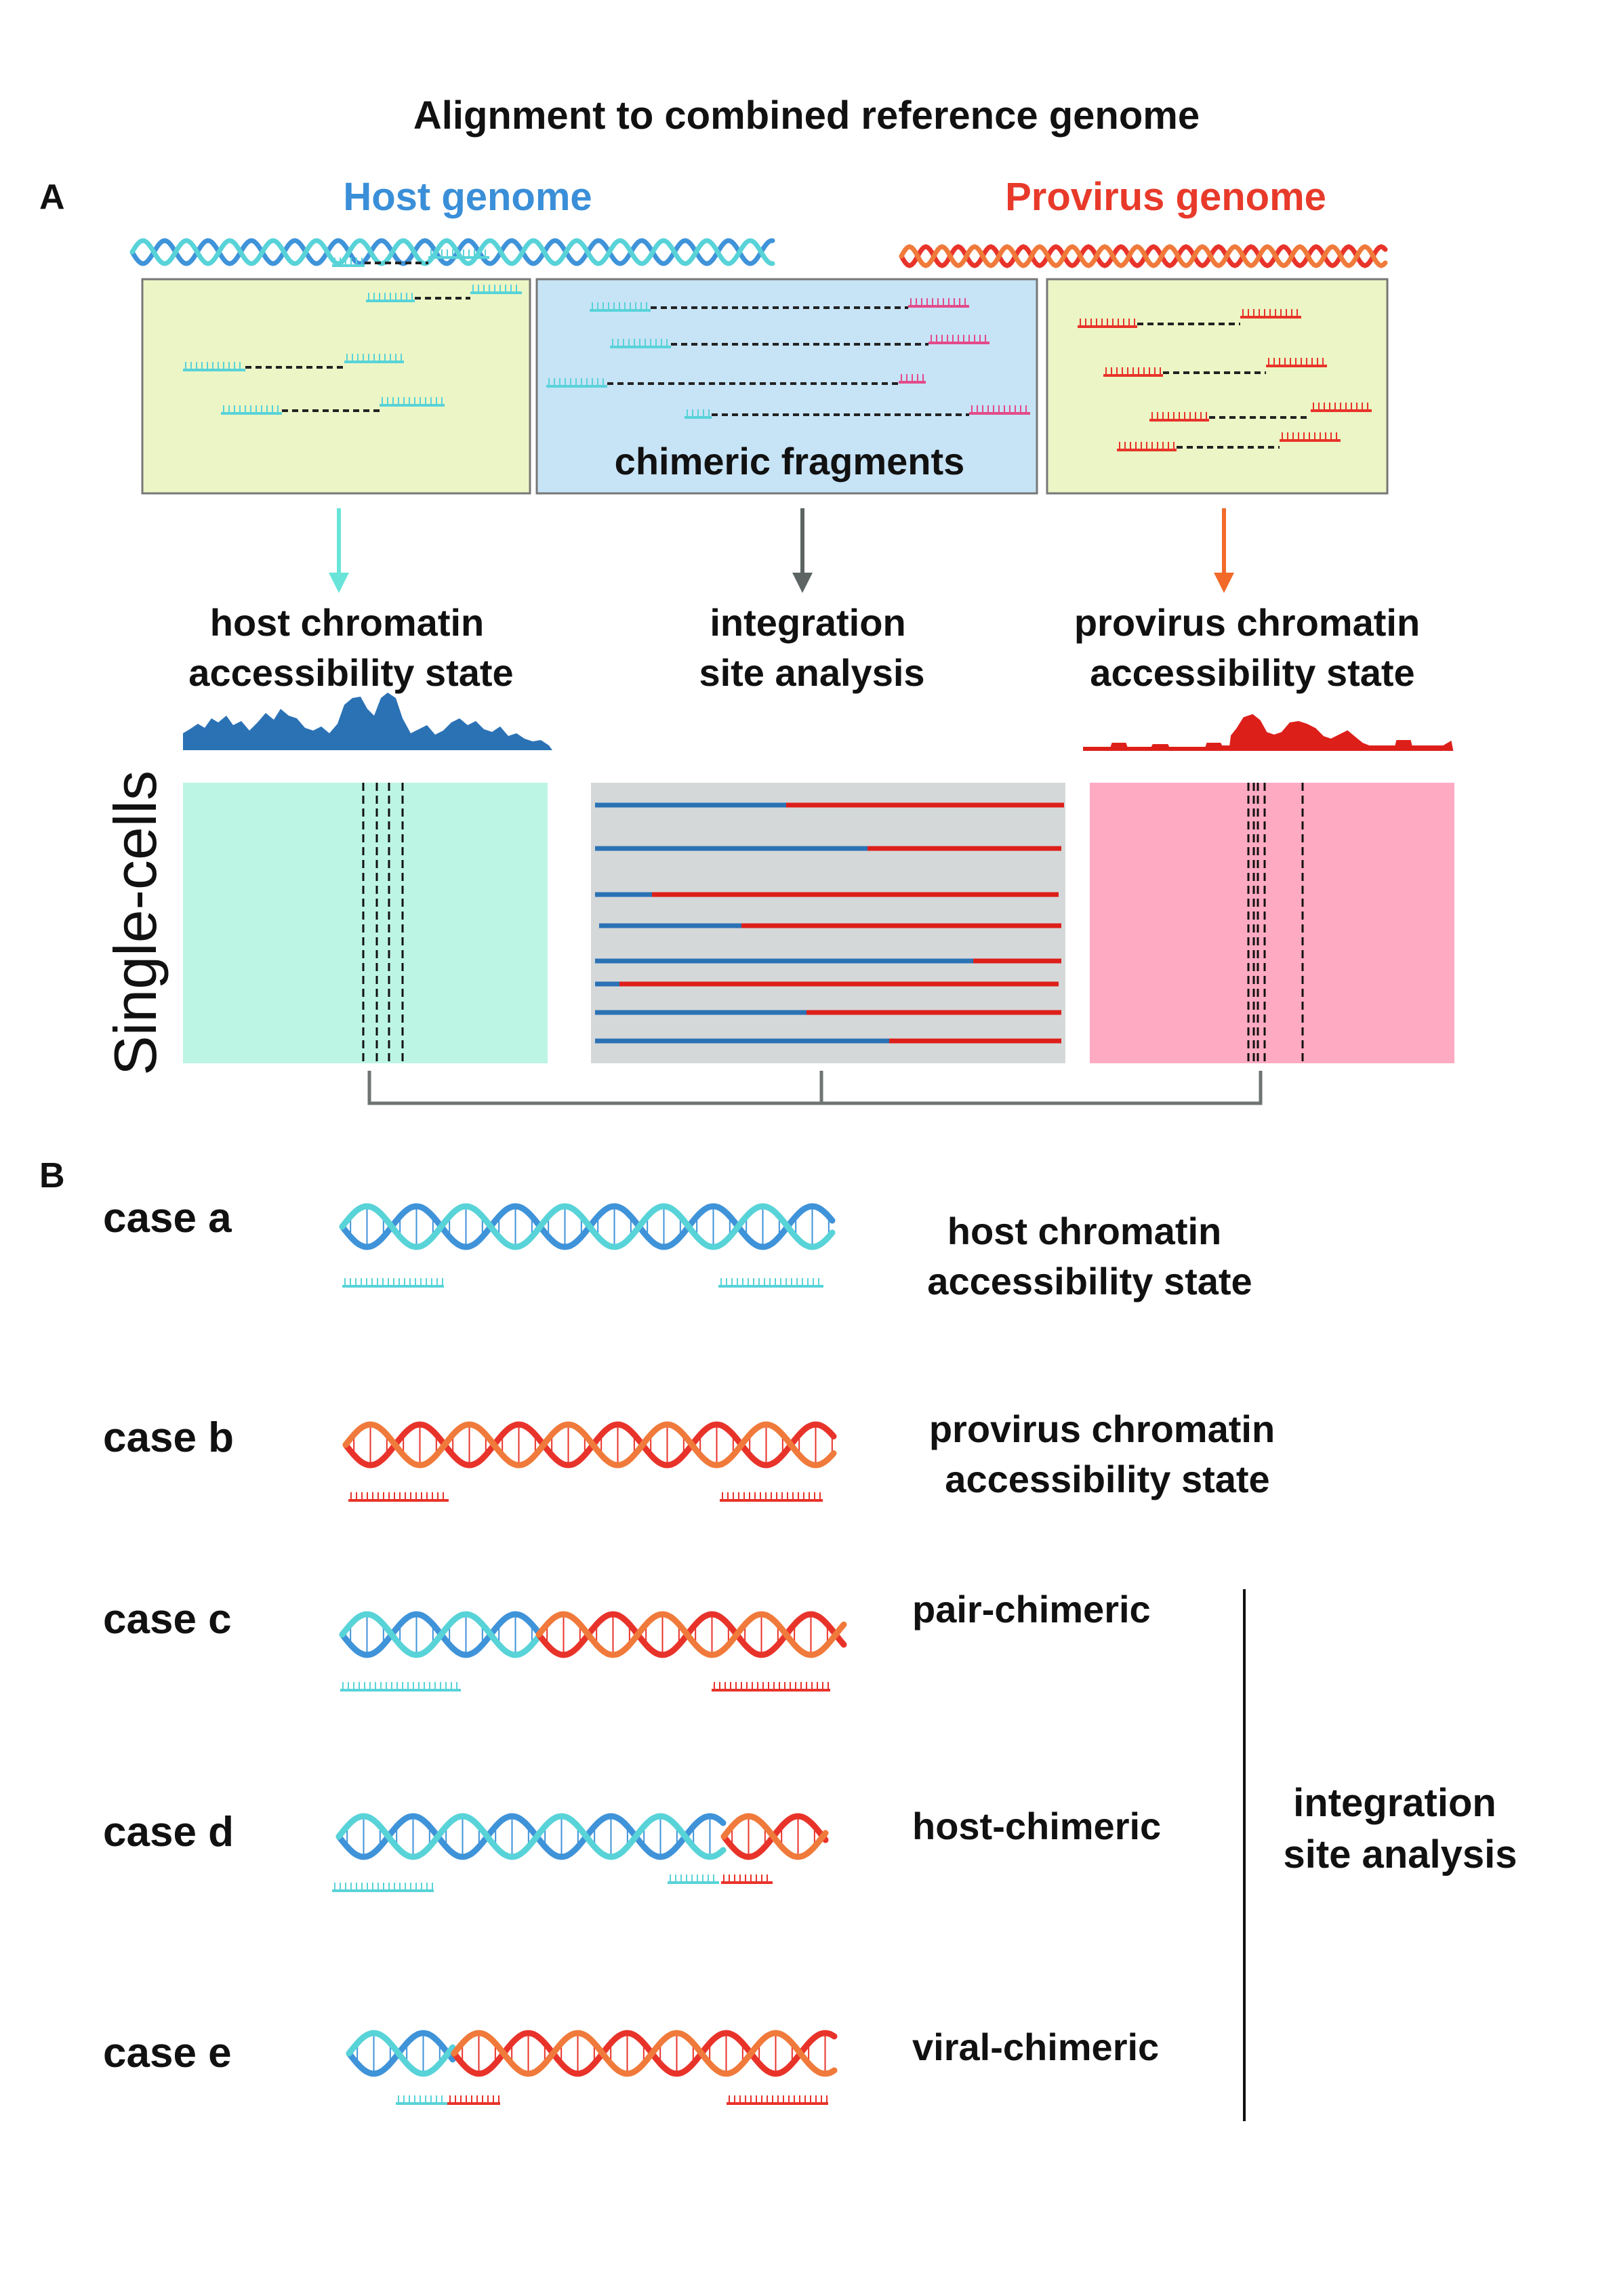  I want to click on chimeric-cell-reads, so click(829, 923).